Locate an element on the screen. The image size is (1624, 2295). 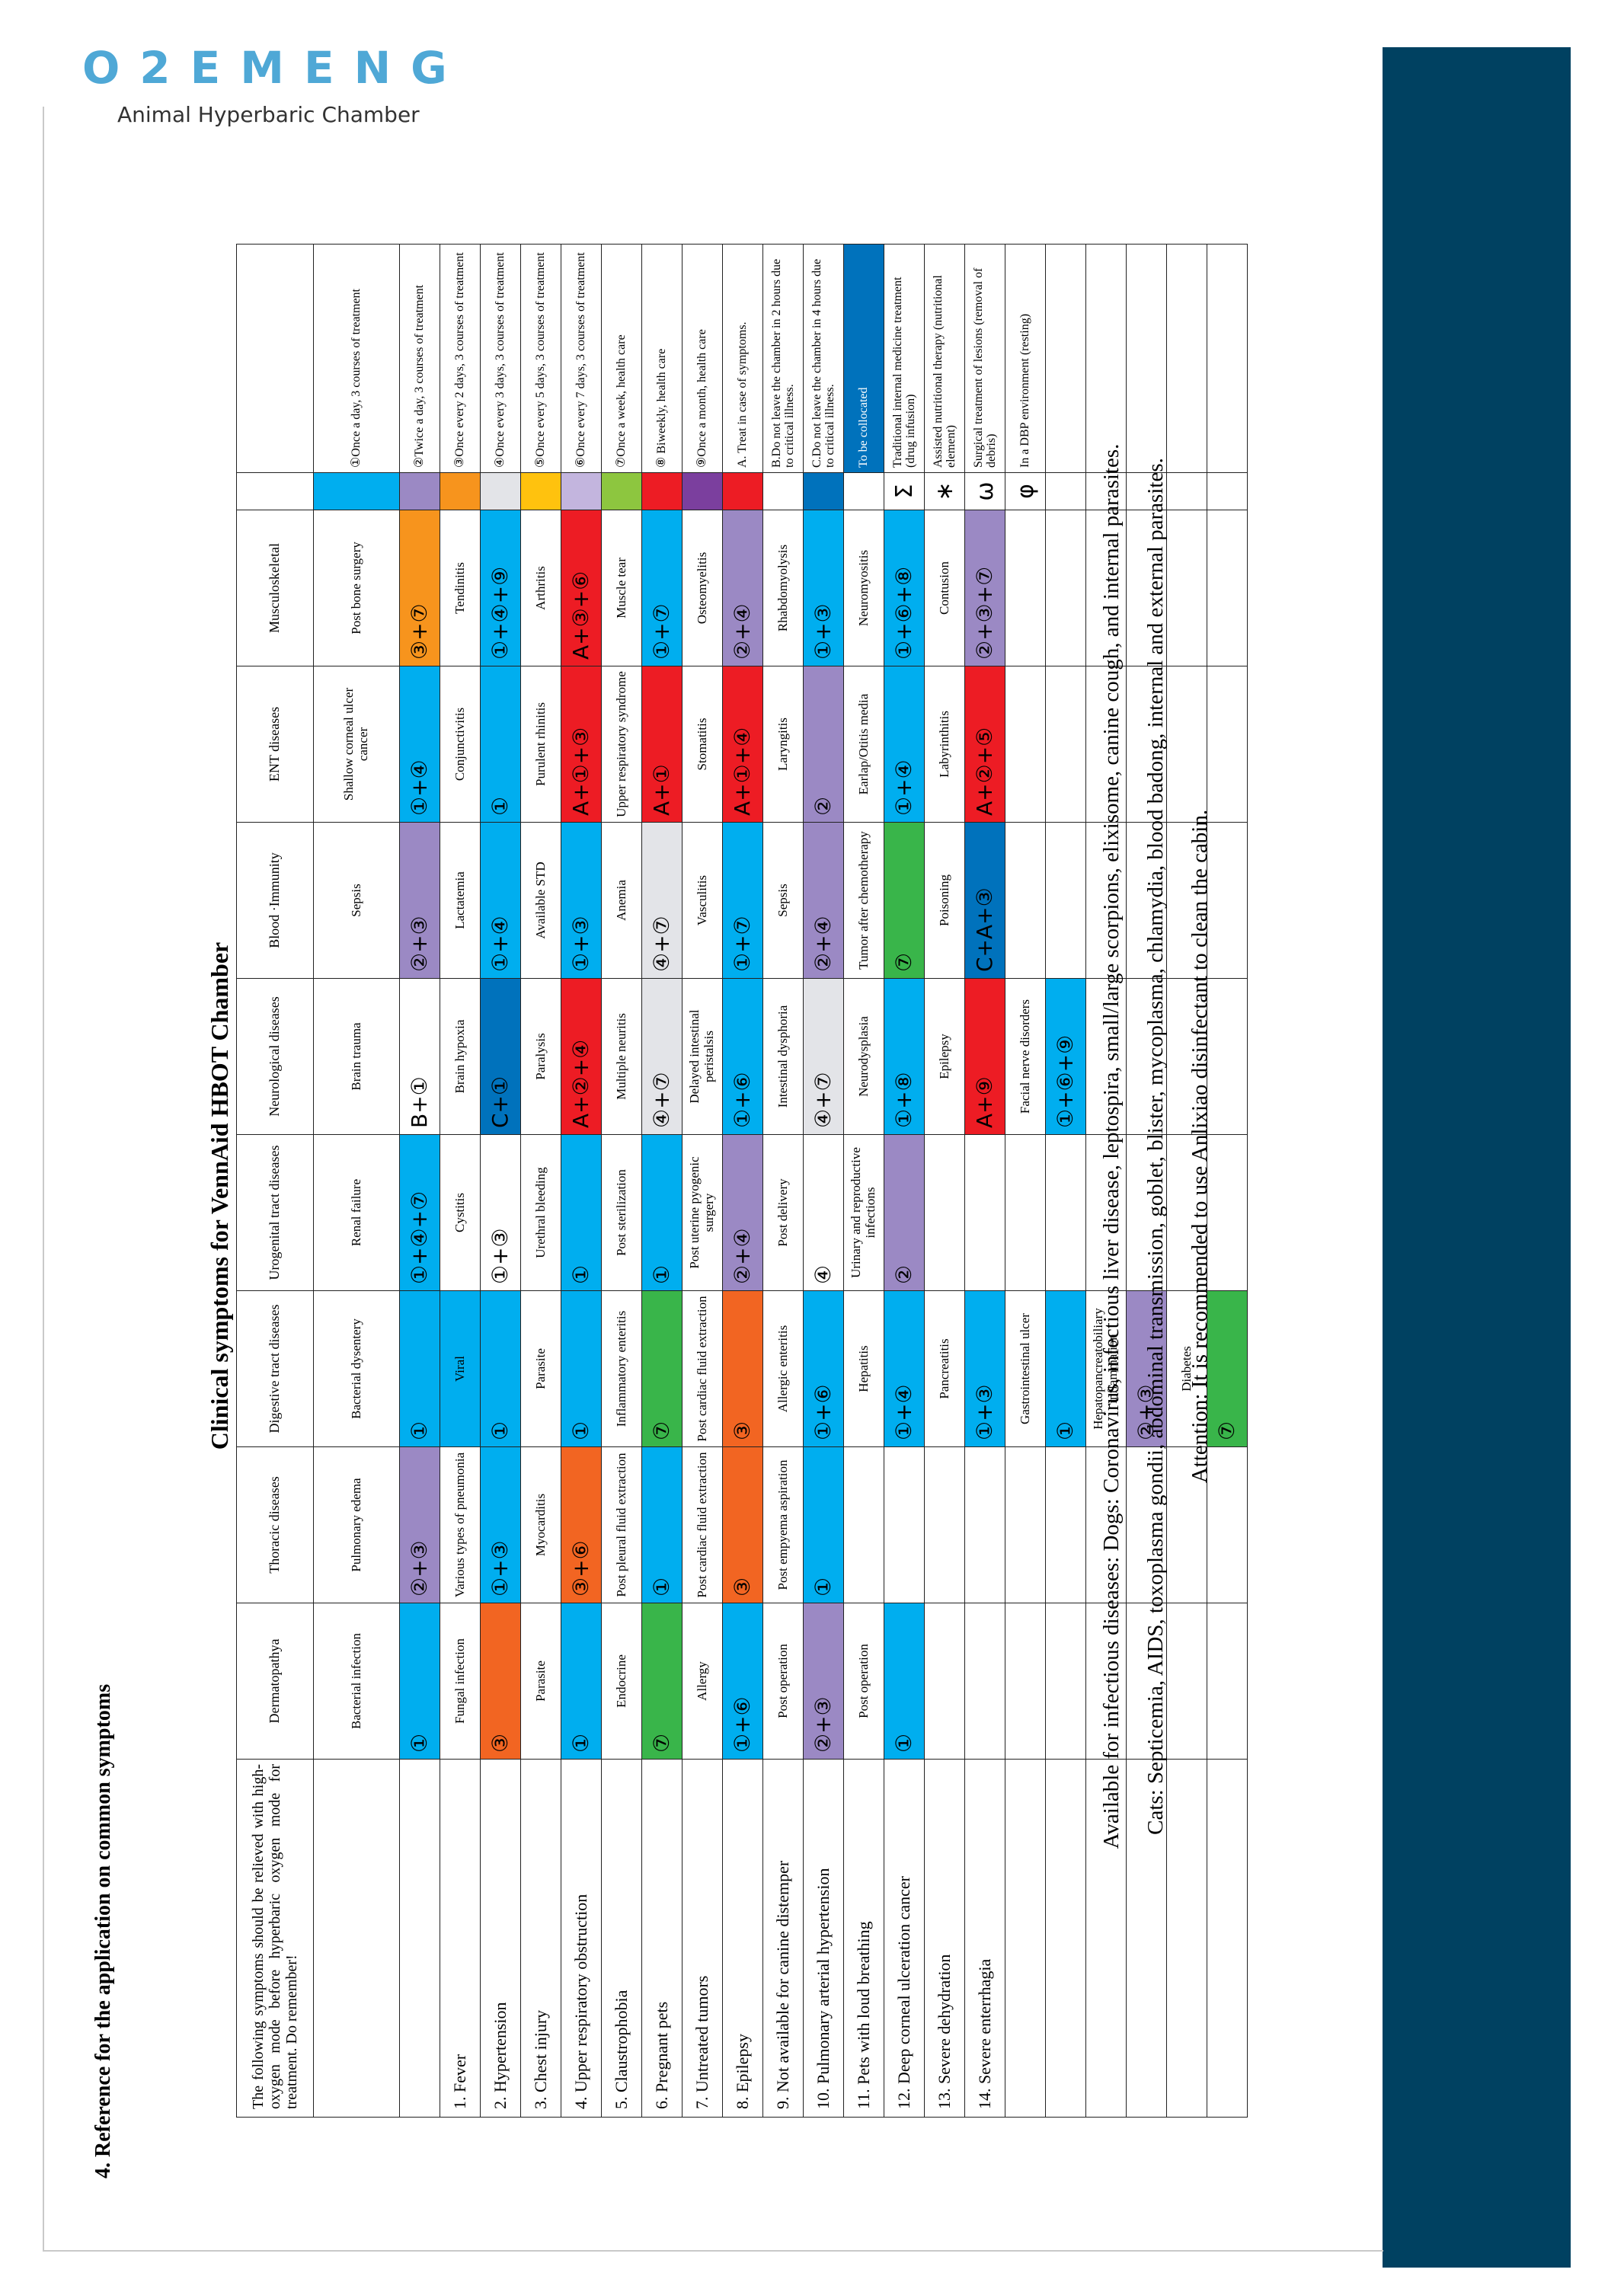
brand-name: O2EMENG is located at coordinates (274, 68).